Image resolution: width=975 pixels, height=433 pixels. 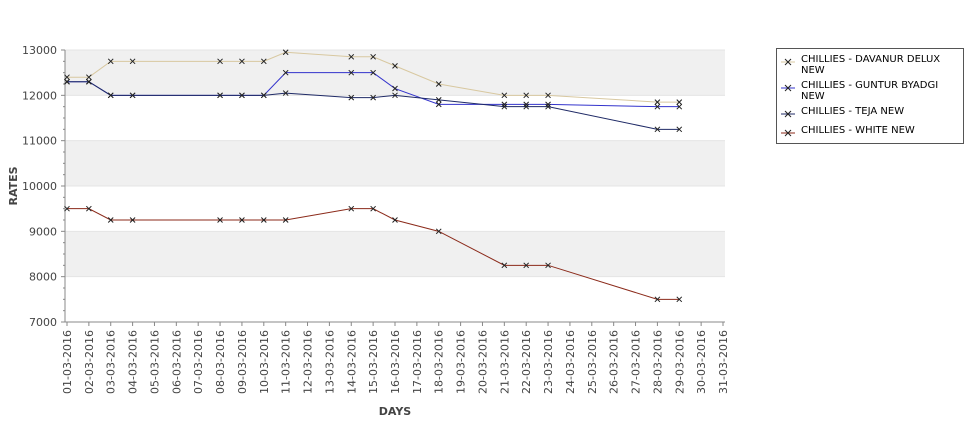 I want to click on y-axis-title: RATES, so click(x=13, y=185).